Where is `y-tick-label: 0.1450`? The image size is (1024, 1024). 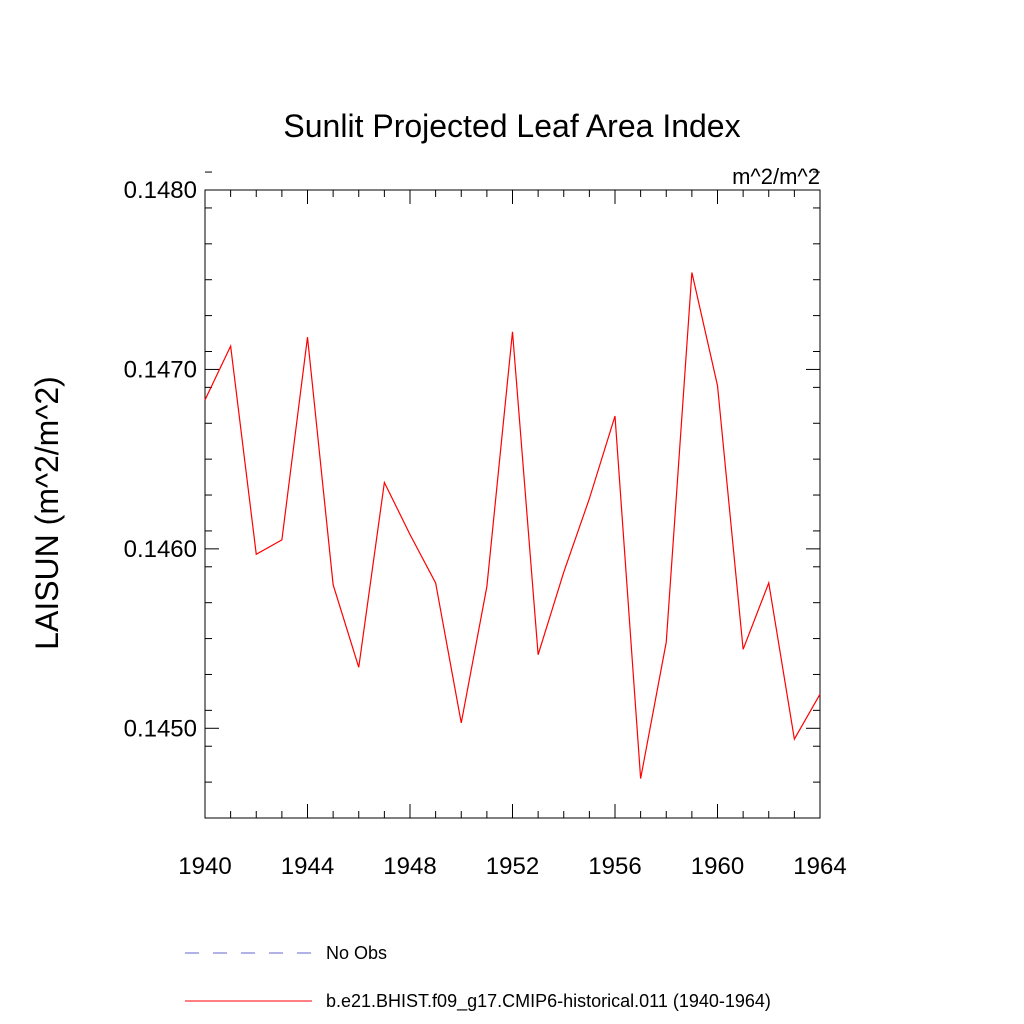 y-tick-label: 0.1450 is located at coordinates (160, 728).